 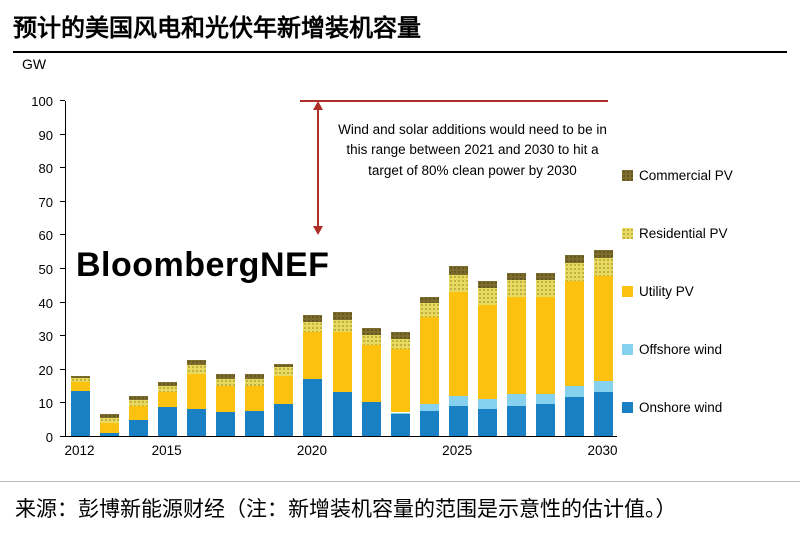 I want to click on source-note: 来源：彭博新能源财经（注：新增装机容量的范围是示意性的估计值。）, so click(x=346, y=509).